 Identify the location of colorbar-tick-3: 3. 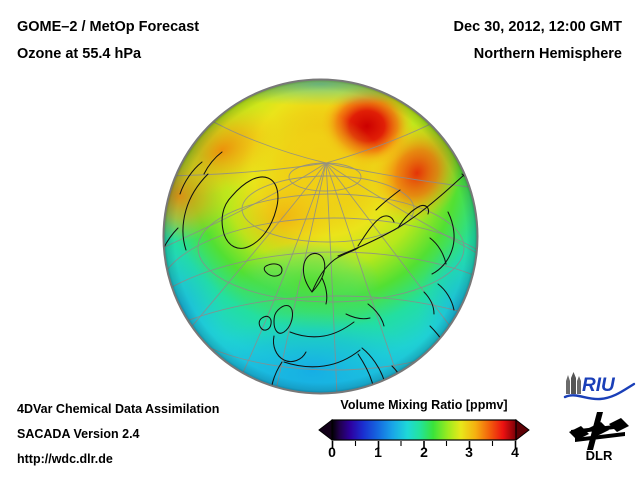
(469, 452).